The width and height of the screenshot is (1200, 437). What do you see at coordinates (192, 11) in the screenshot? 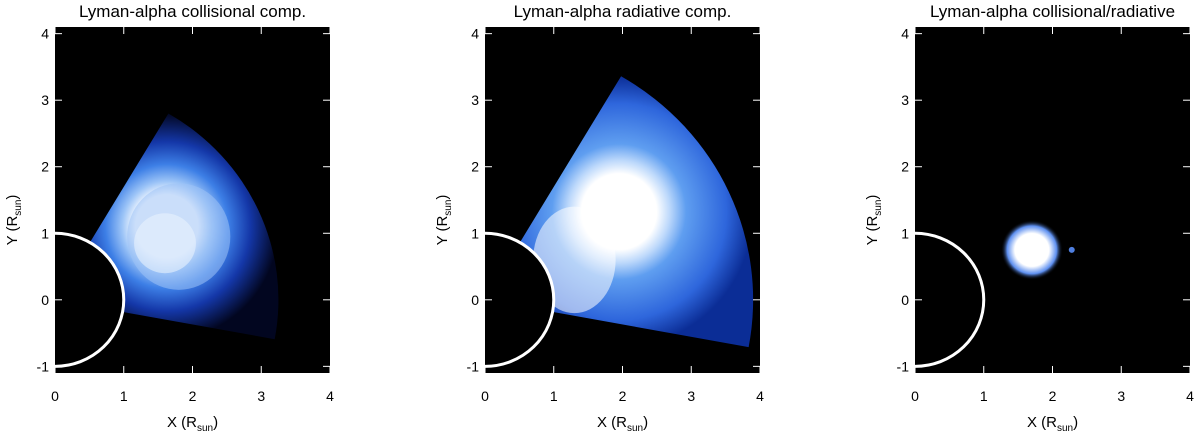
I see `chart-title: Lyman-alpha collisional comp.` at bounding box center [192, 11].